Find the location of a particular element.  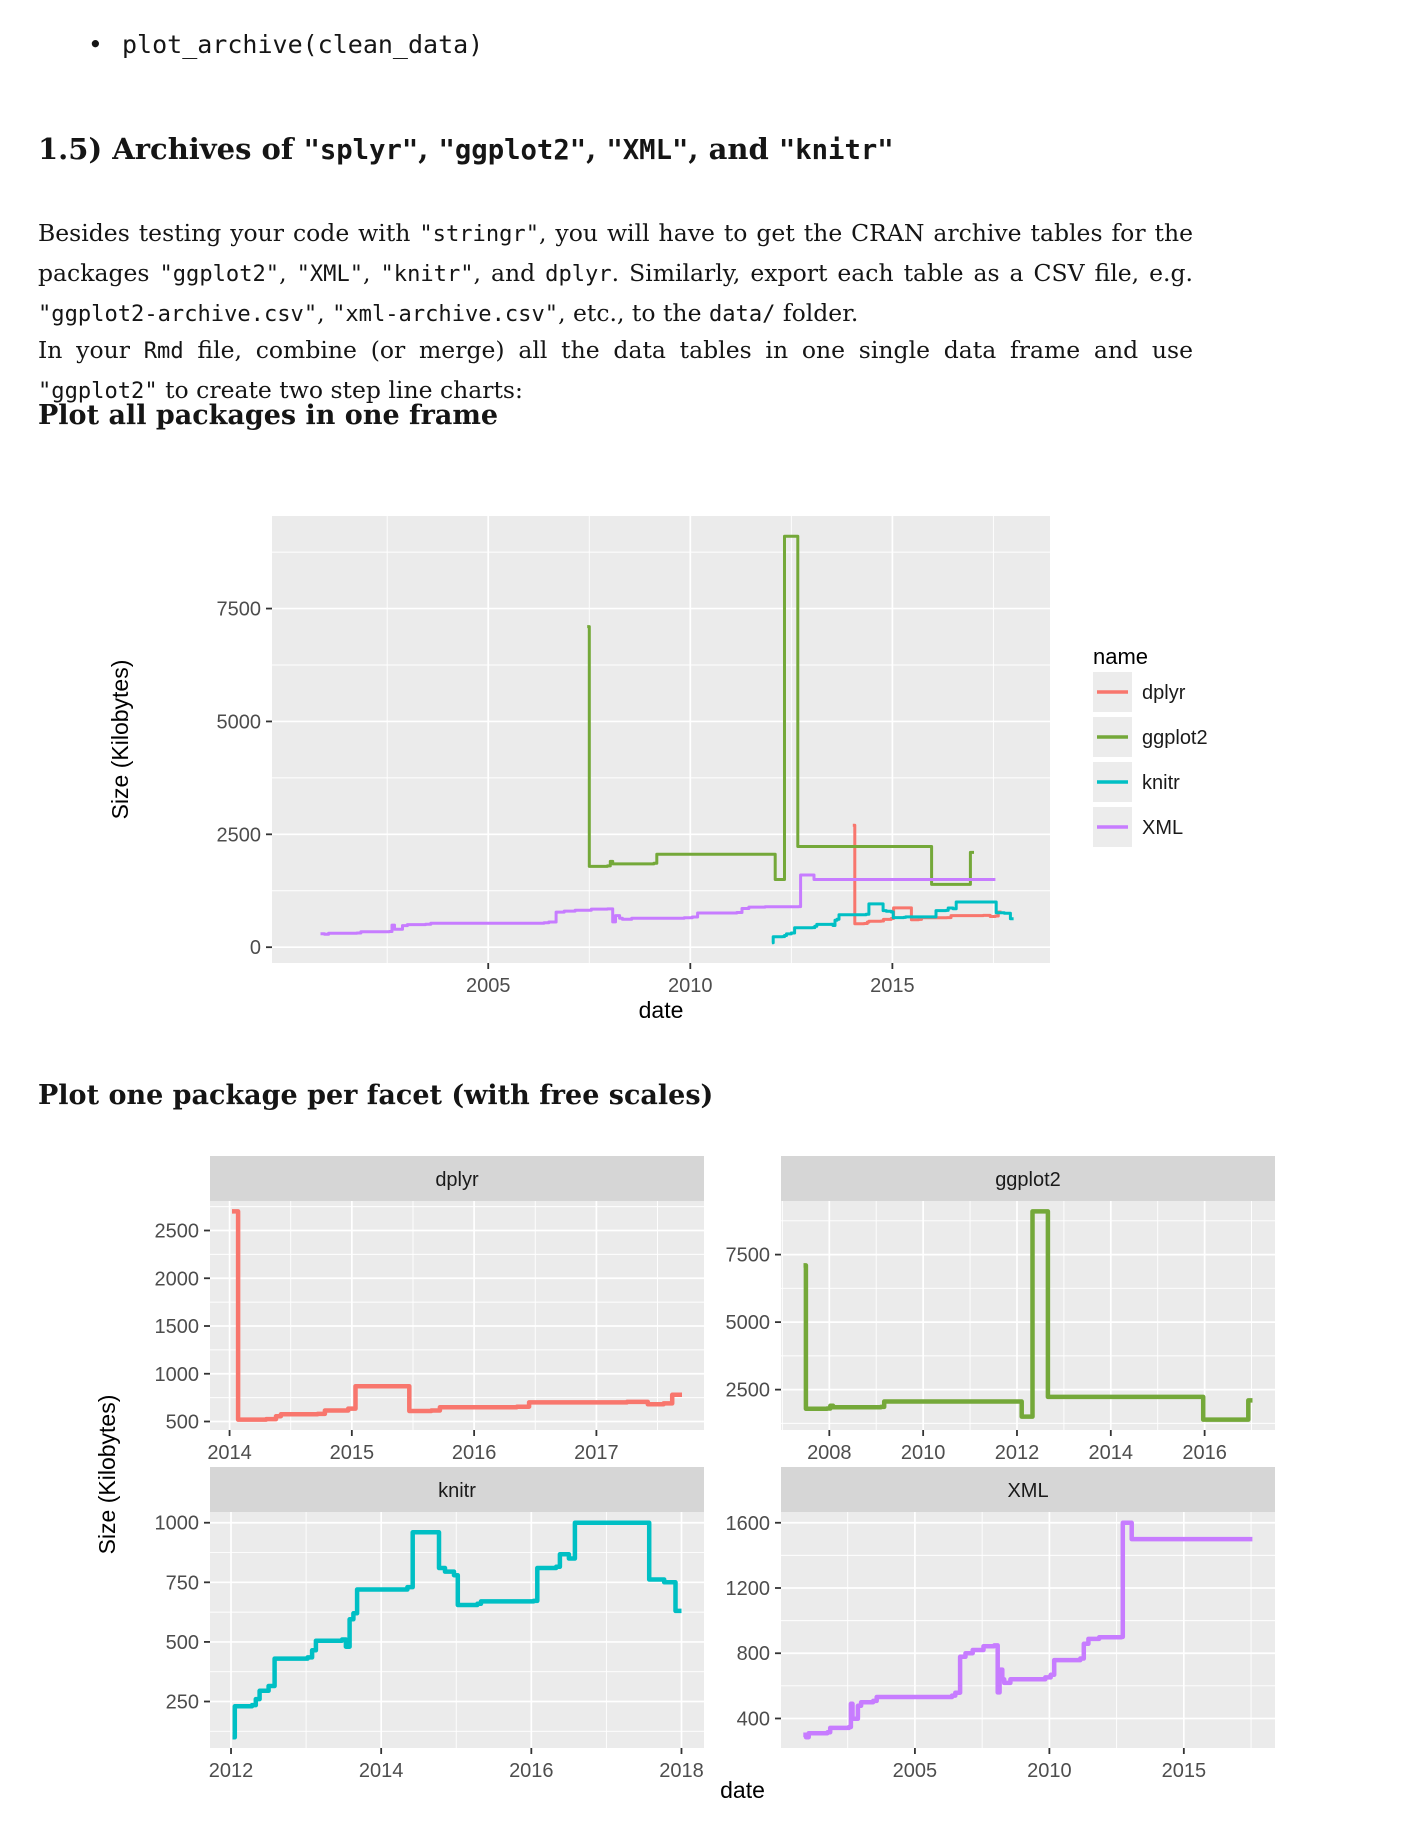

x-tick-label: 2017 is located at coordinates (596, 1453).